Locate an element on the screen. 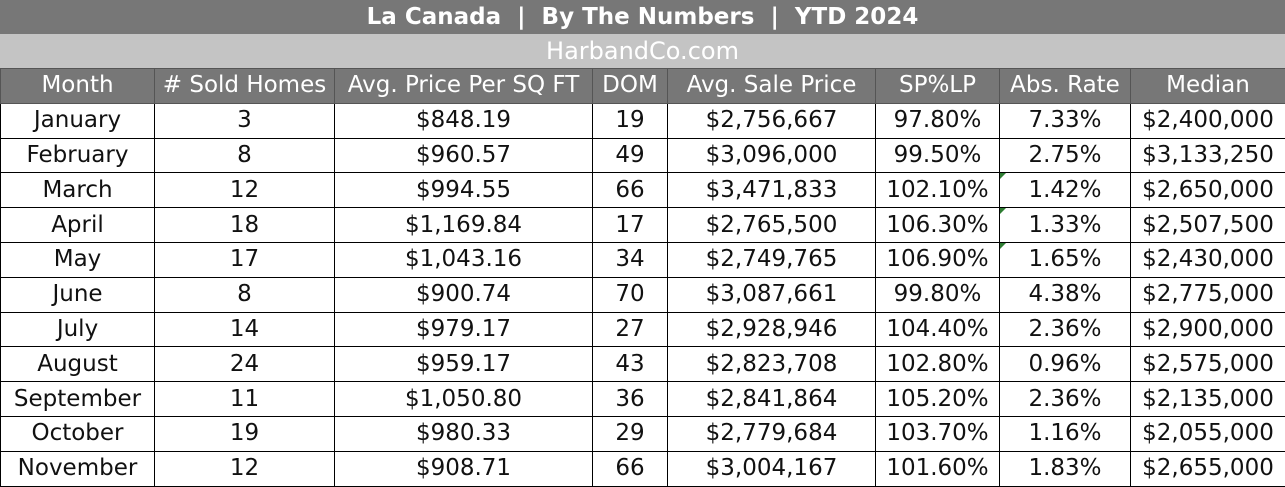 This screenshot has height=487, width=1285. cell-abs-rate: 1.16% is located at coordinates (1065, 433).